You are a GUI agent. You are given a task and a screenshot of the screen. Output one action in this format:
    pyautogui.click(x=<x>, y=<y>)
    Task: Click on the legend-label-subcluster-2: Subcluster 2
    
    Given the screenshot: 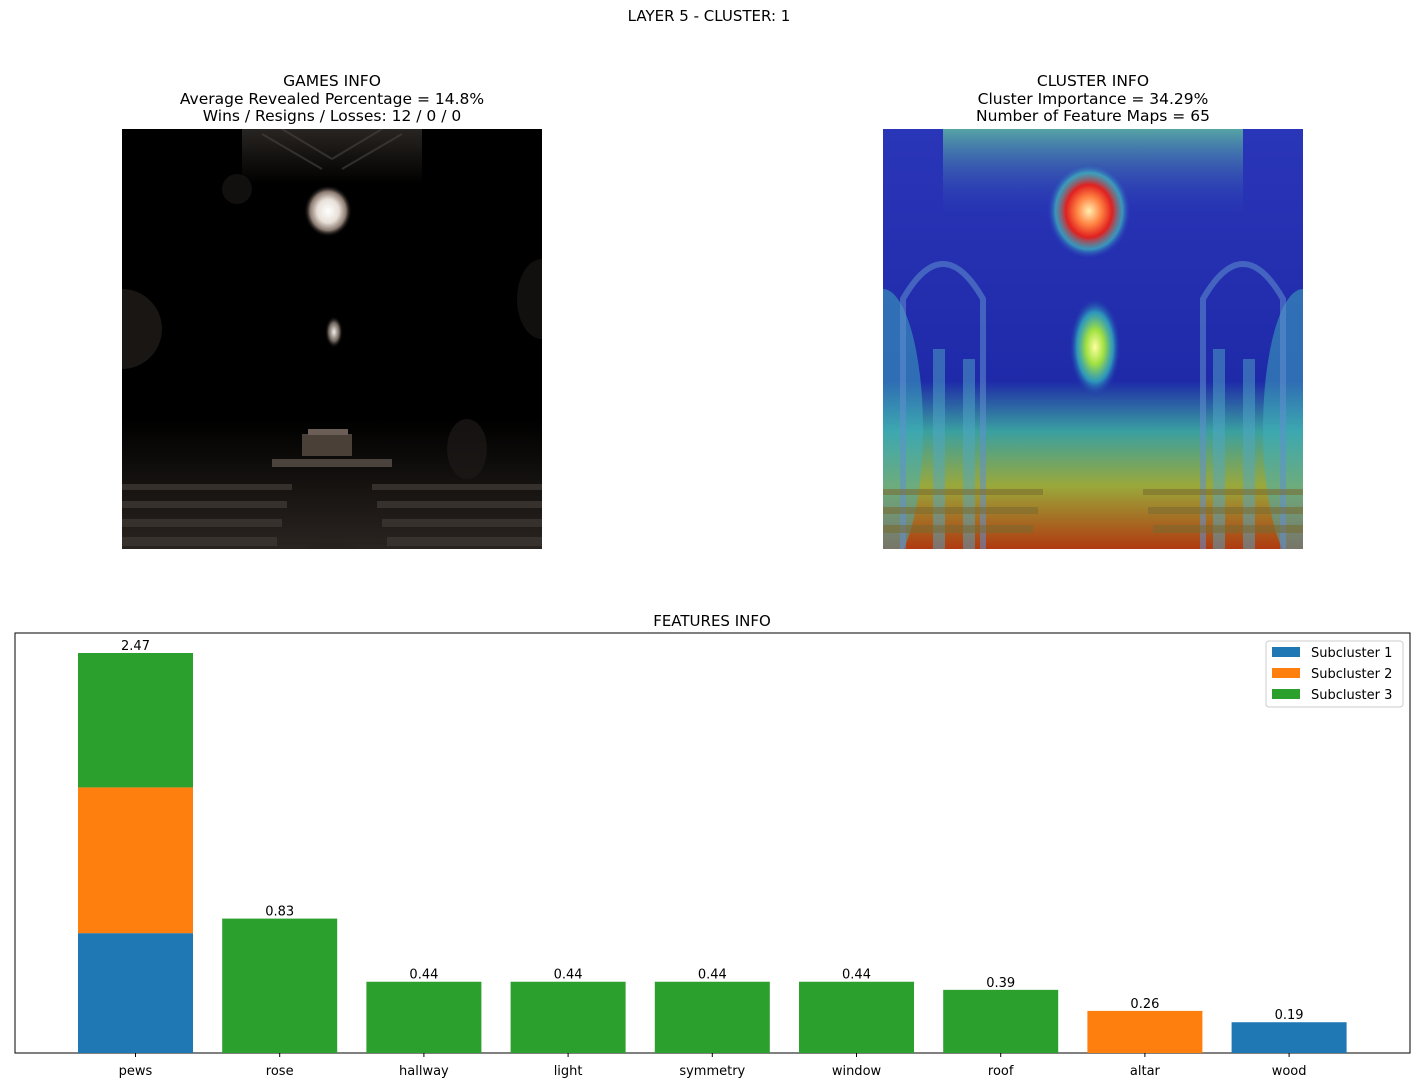 What is the action you would take?
    pyautogui.click(x=1351, y=674)
    